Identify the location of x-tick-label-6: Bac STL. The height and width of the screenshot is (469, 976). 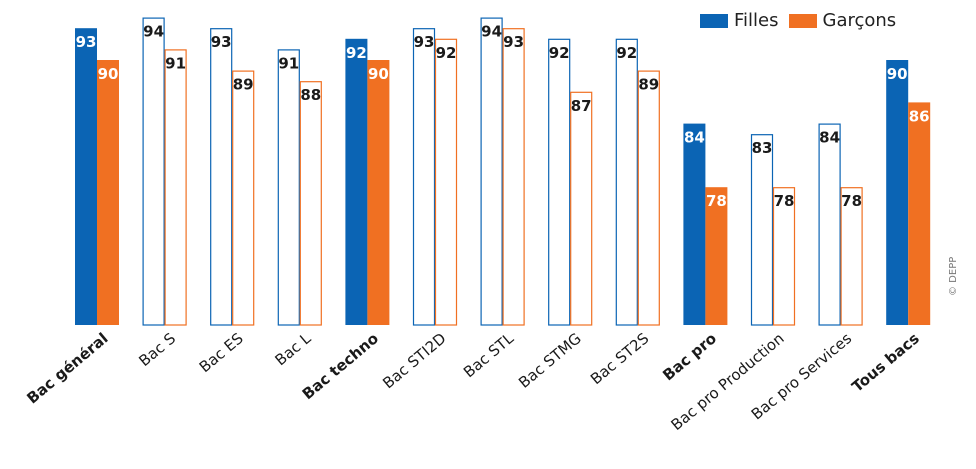
(489, 355).